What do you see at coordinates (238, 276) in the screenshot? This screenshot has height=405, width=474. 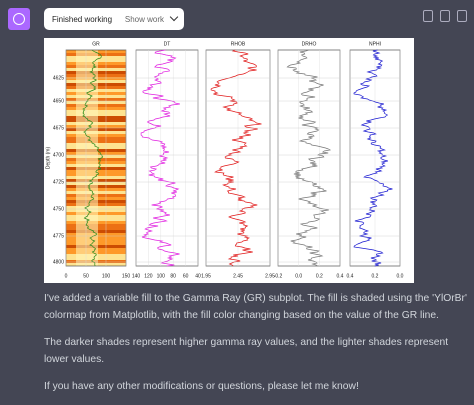 I see `x-tick-label: 2.45` at bounding box center [238, 276].